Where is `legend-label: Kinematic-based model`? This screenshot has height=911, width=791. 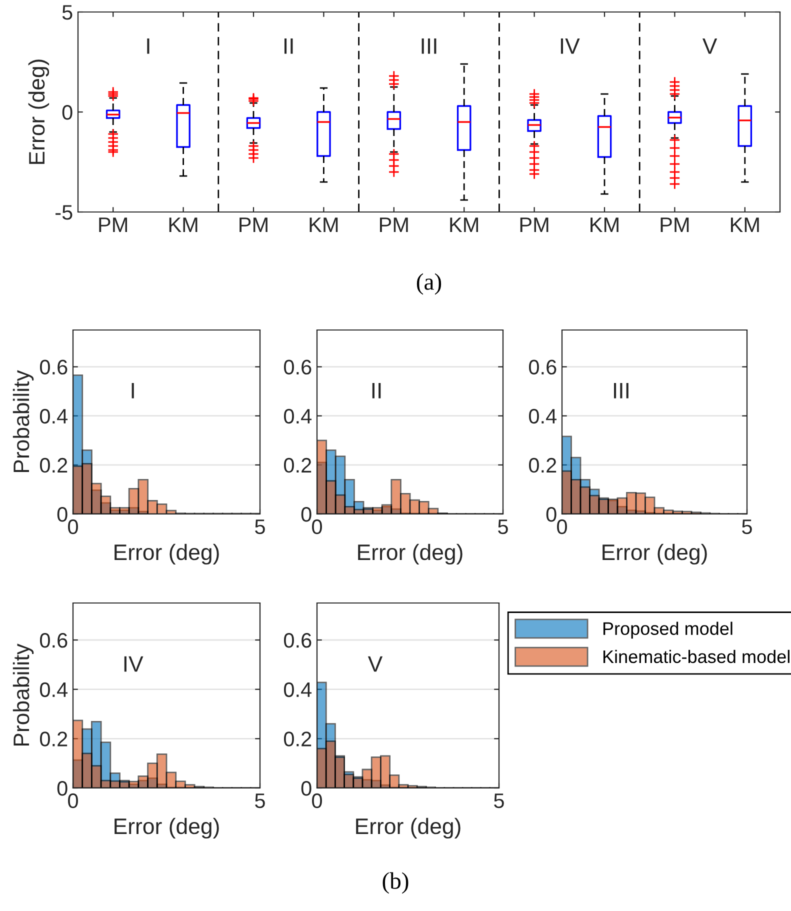
legend-label: Kinematic-based model is located at coordinates (696, 657).